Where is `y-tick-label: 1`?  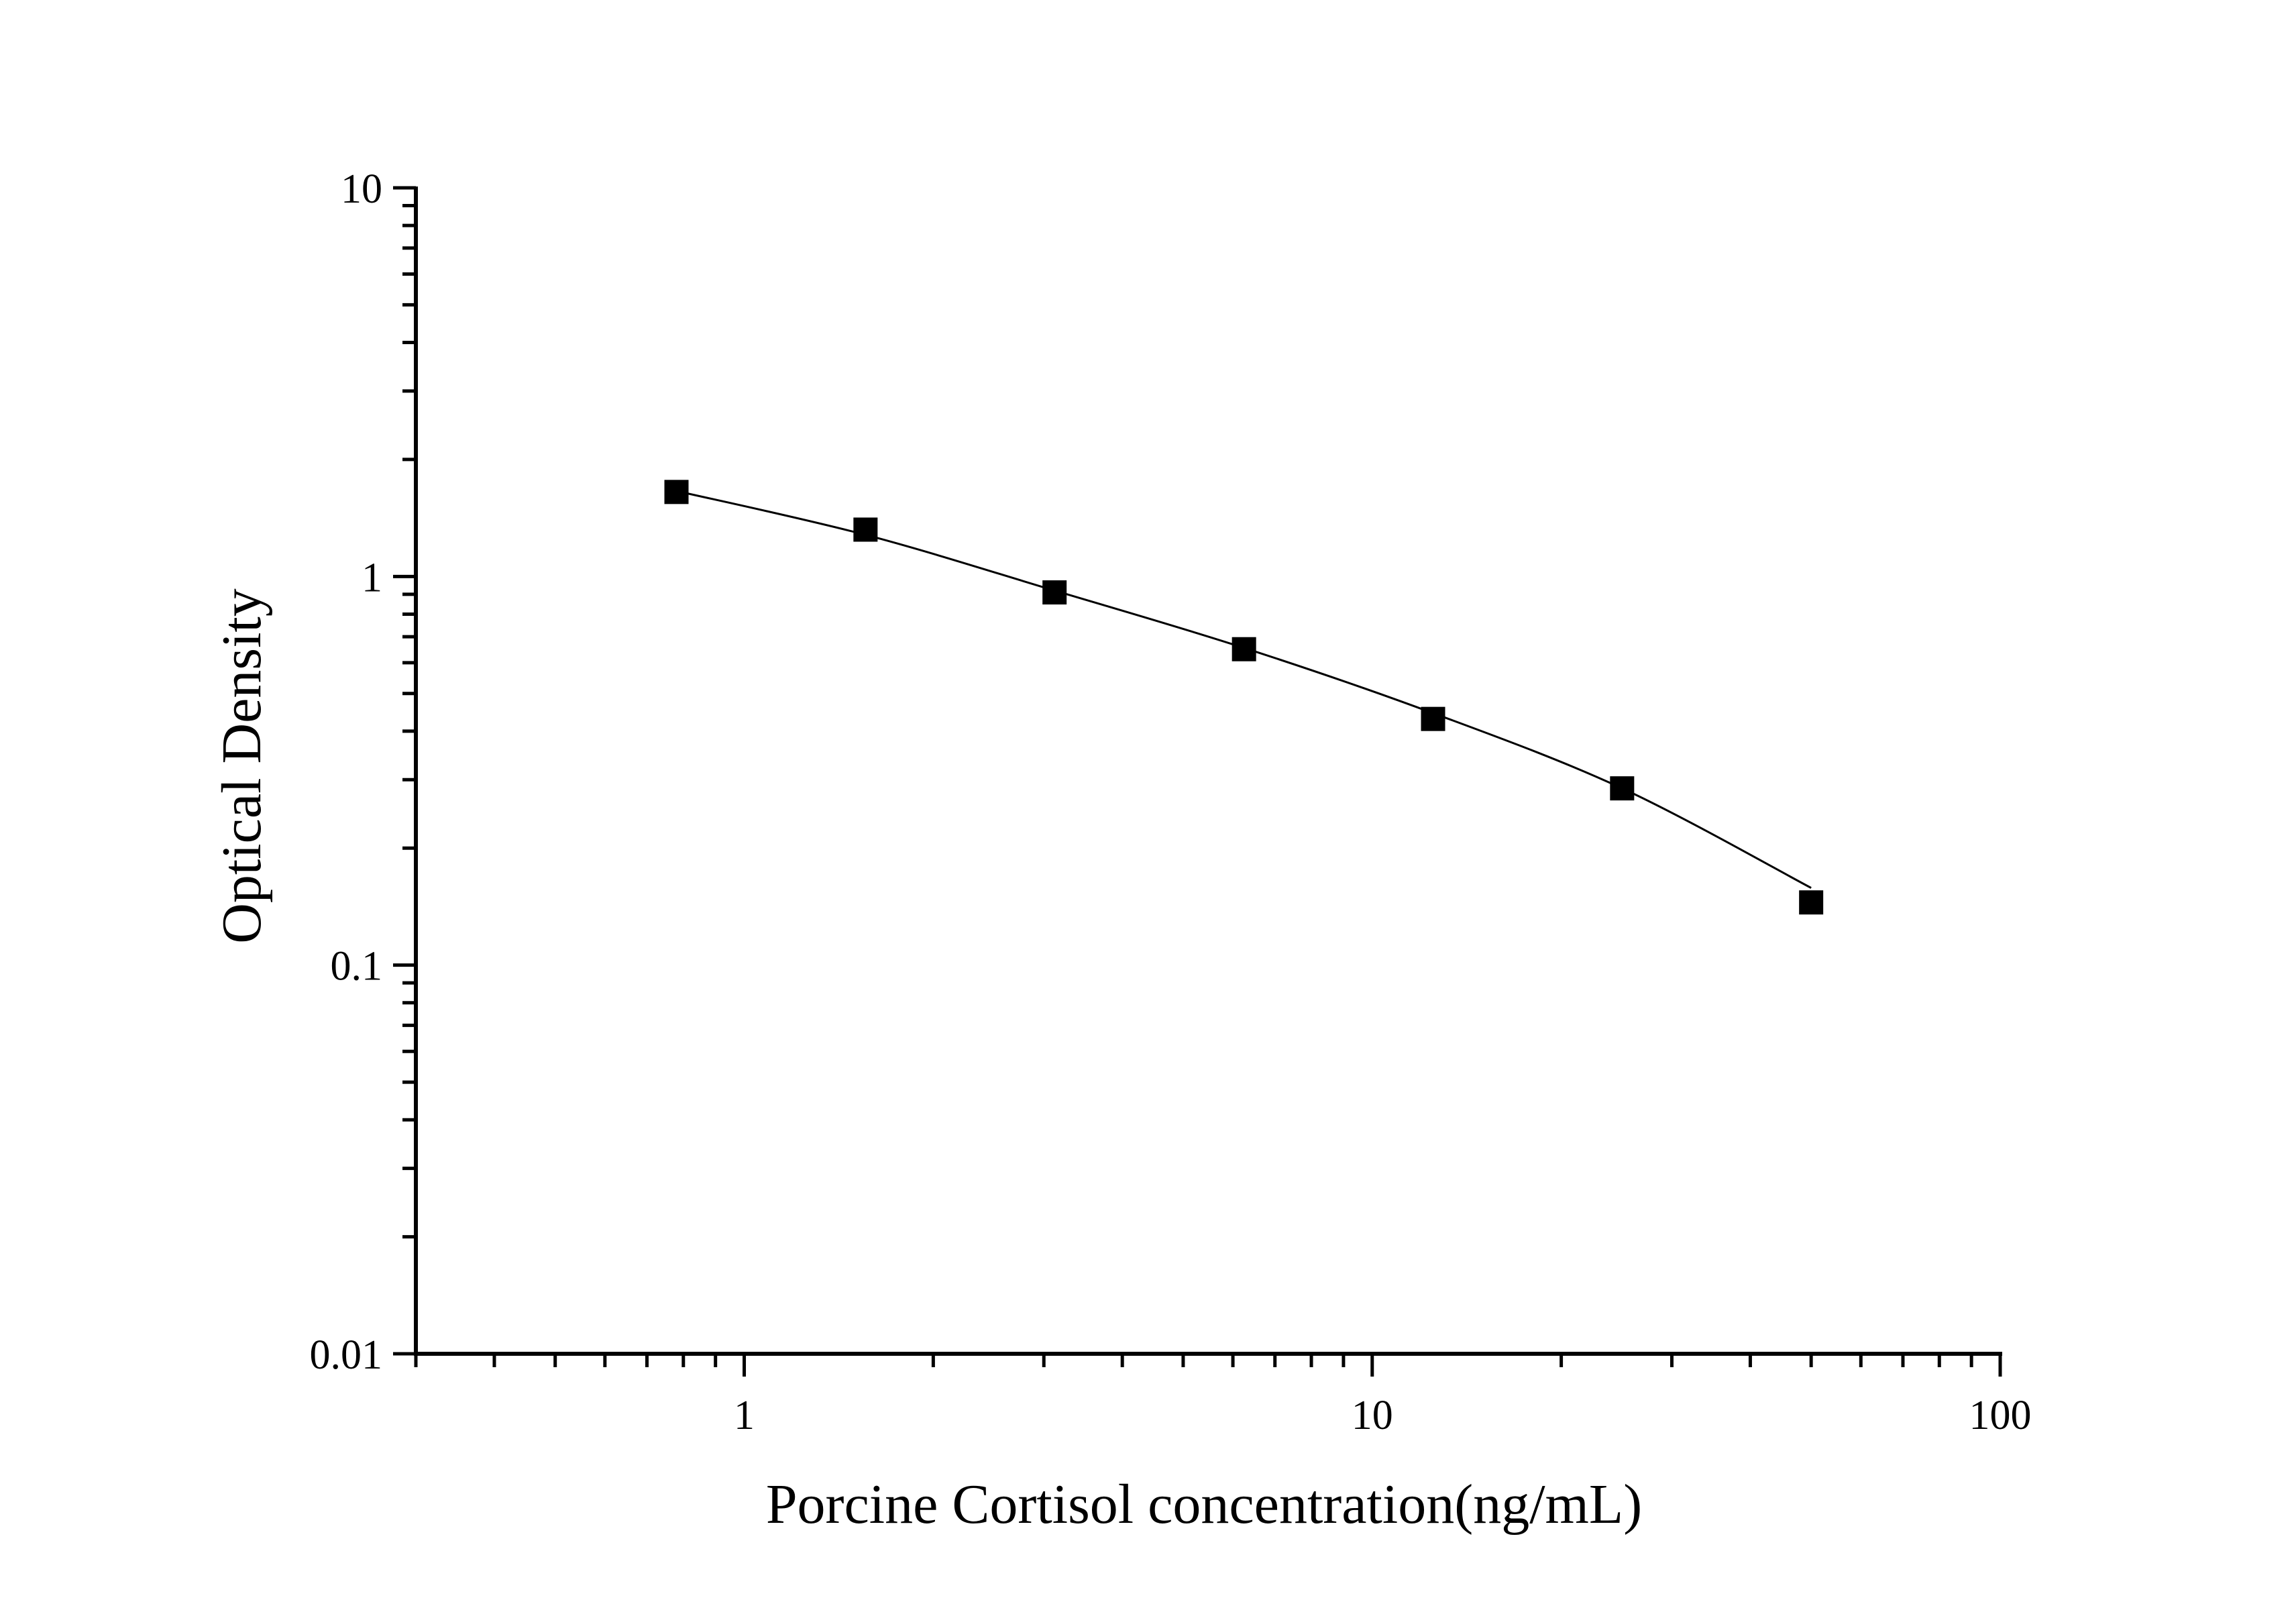
y-tick-label: 1 is located at coordinates (372, 577).